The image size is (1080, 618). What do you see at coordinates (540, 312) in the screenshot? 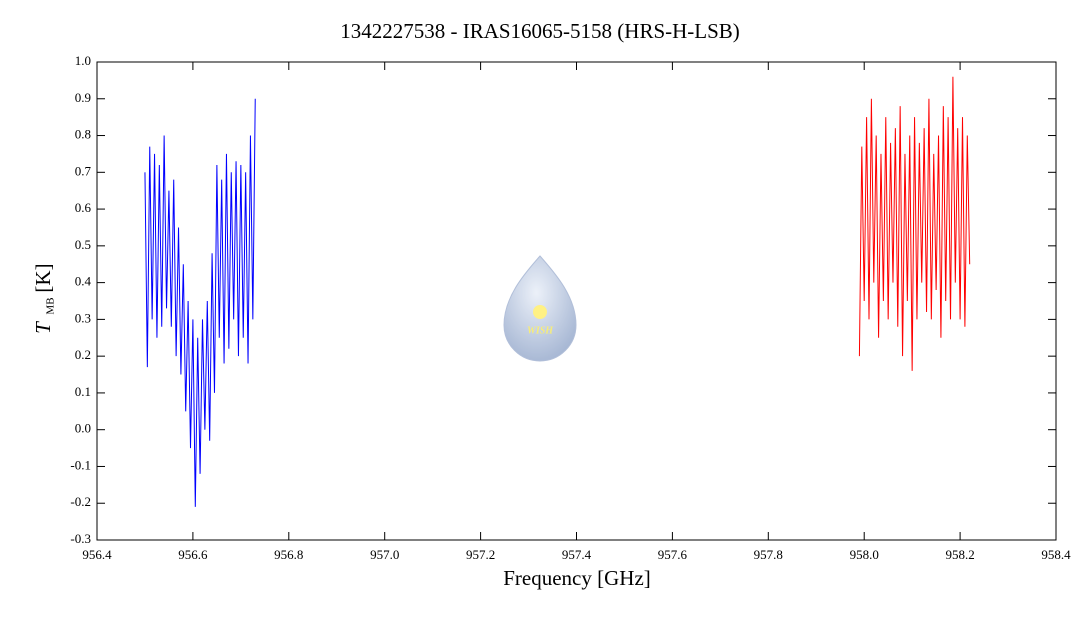
I see `logo-star` at bounding box center [540, 312].